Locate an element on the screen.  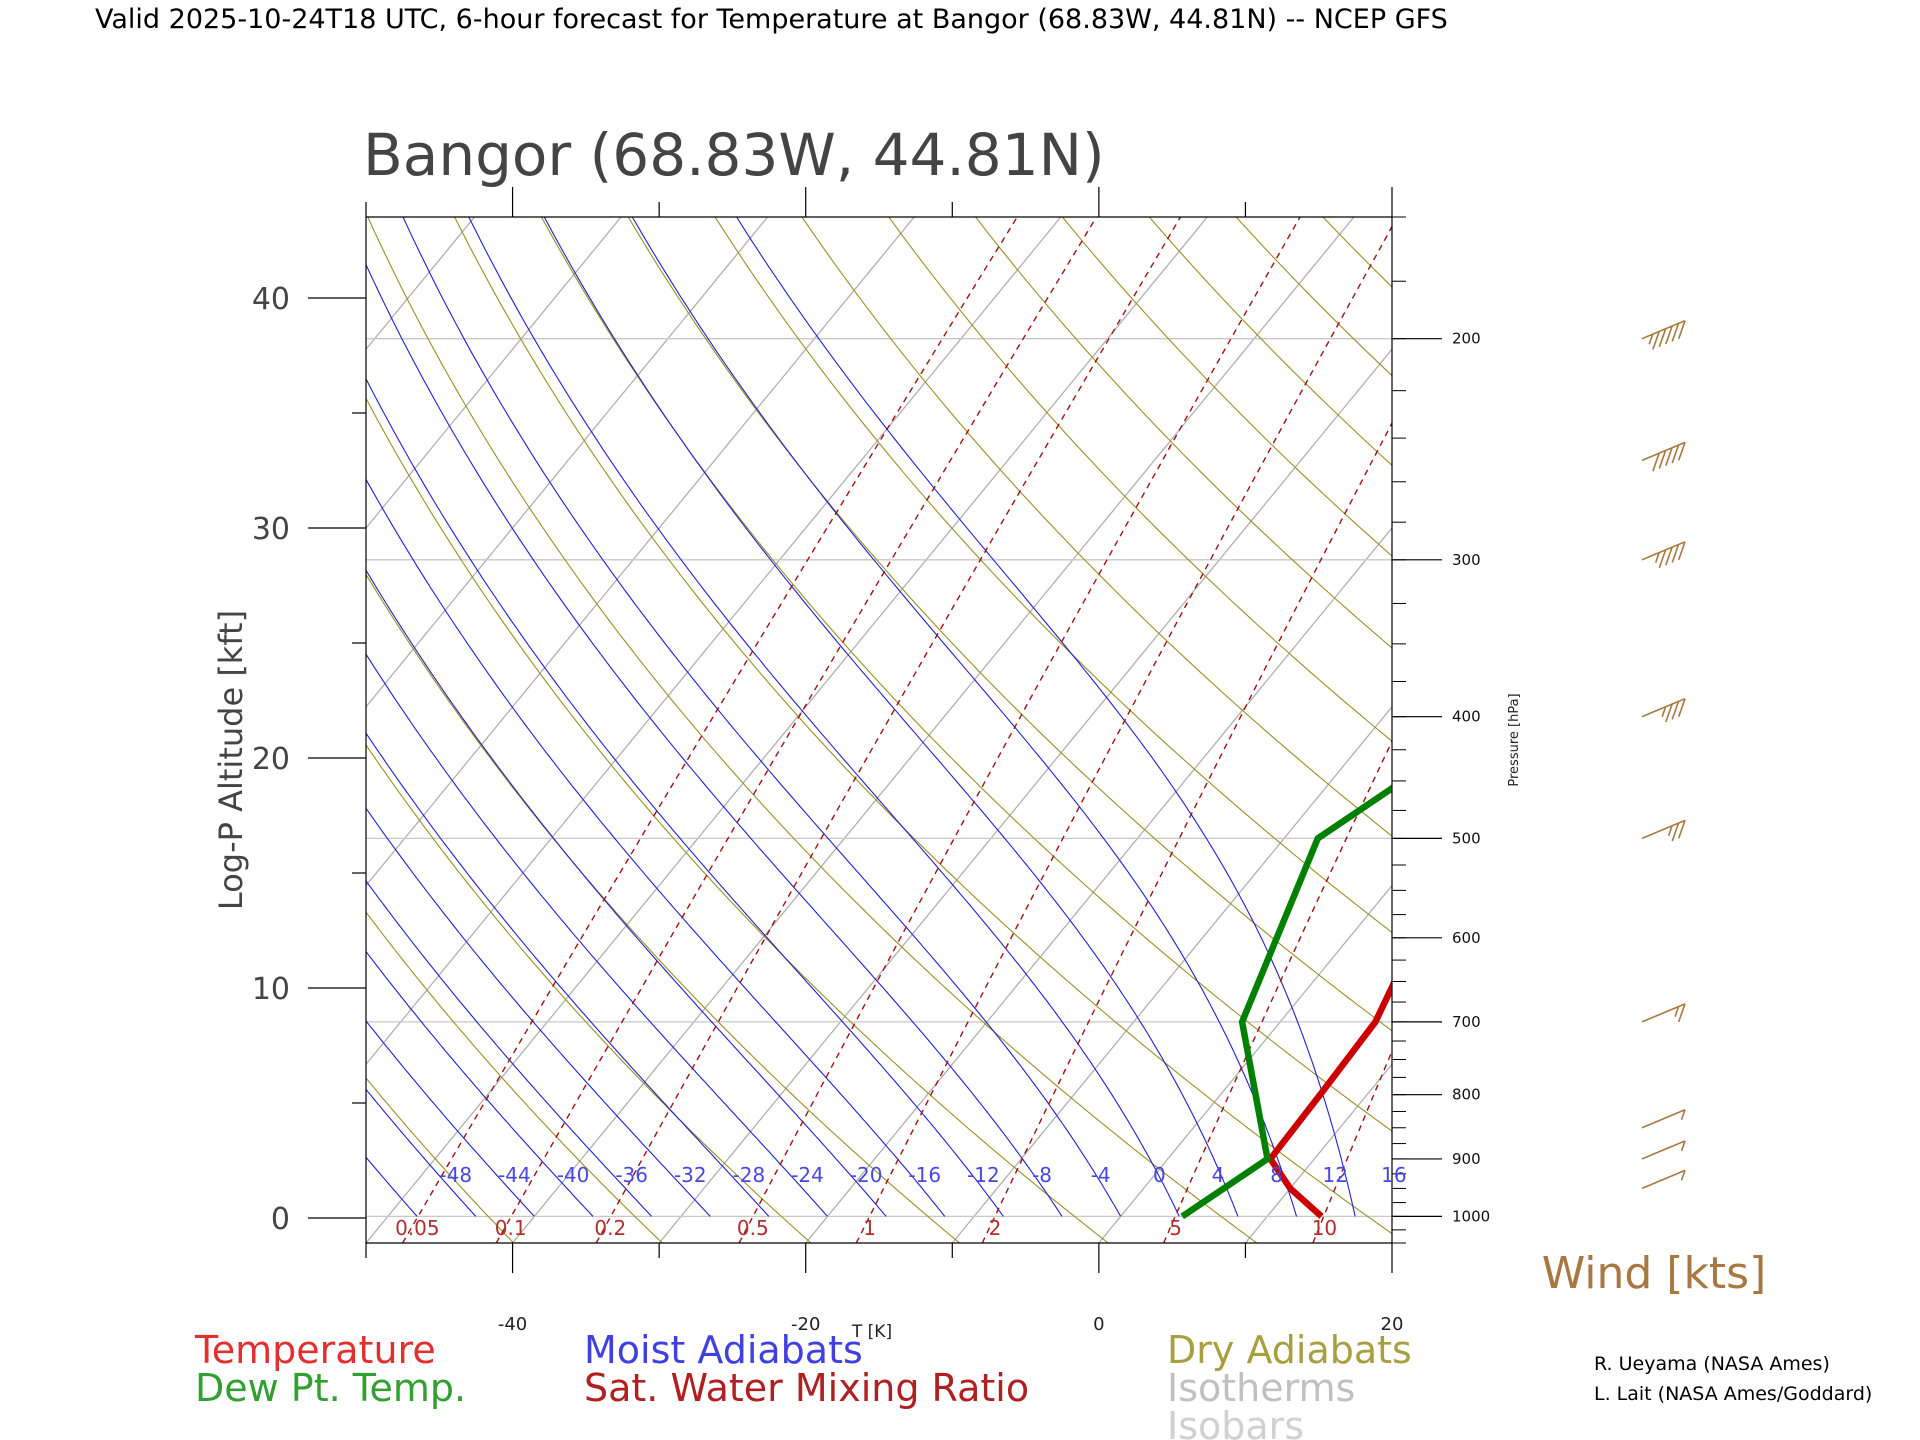
legend-item: Dew Pt. Temp. is located at coordinates (330, 1388).